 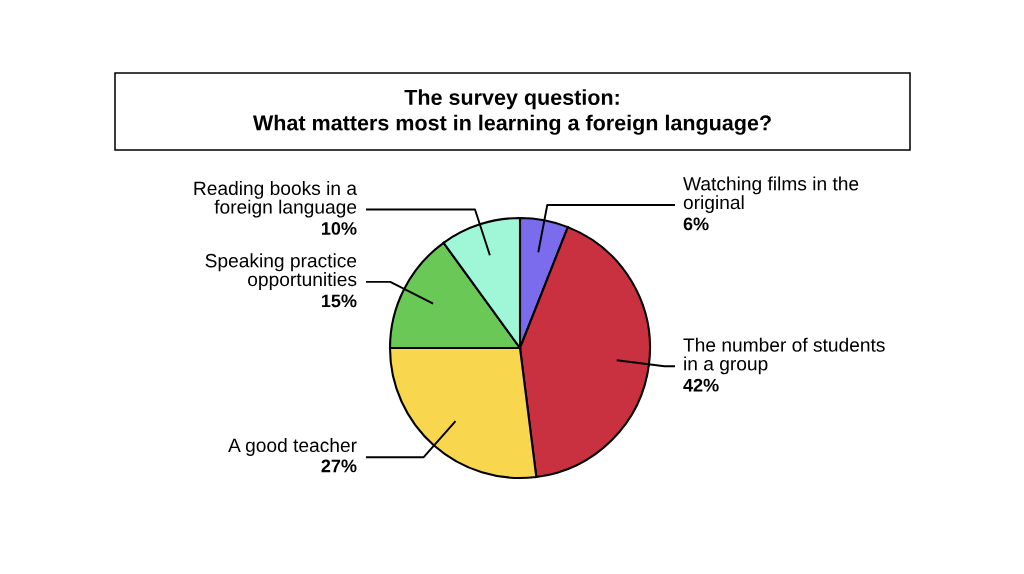 What do you see at coordinates (784, 356) in the screenshot?
I see `slice-label: The number of students in a group` at bounding box center [784, 356].